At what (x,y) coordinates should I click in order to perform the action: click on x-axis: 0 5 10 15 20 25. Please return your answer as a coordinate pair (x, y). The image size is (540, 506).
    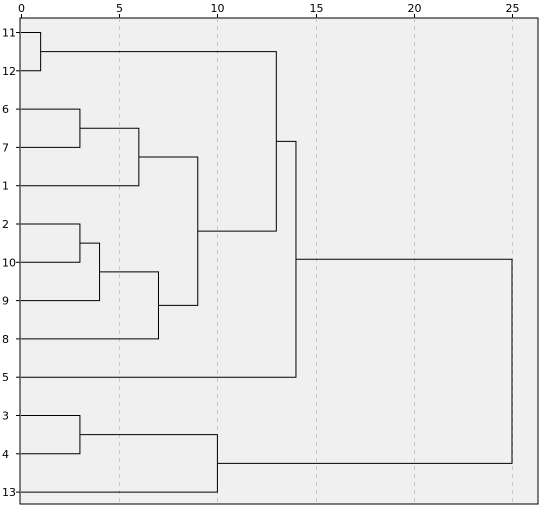
    Looking at the image, I should click on (269, 10).